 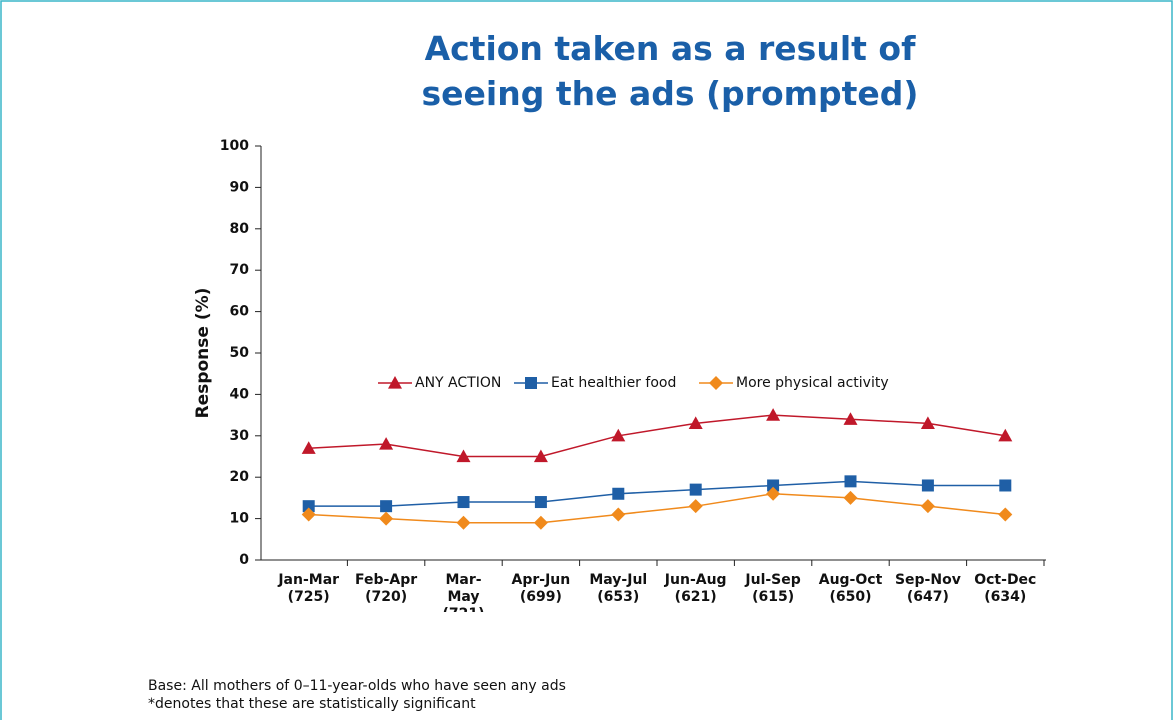 I want to click on x-tick-label: Sep-Nov (647), so click(x=927, y=588).